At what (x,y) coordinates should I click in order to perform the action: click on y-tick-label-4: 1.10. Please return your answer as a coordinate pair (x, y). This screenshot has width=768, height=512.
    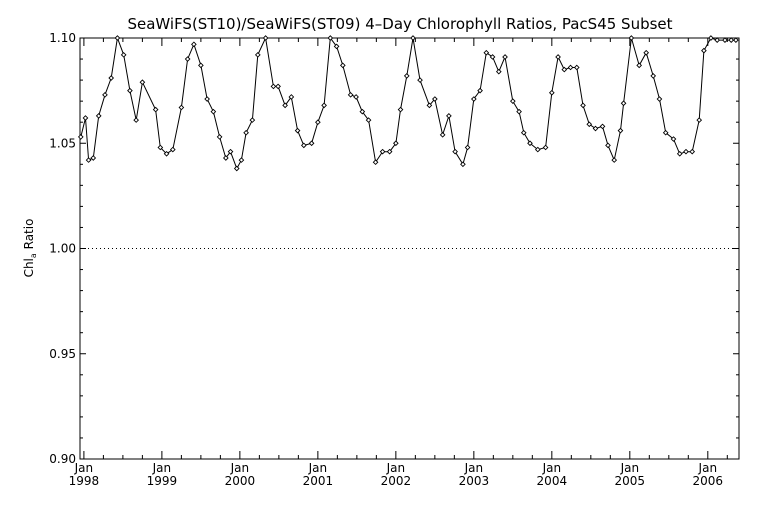
    Looking at the image, I should click on (62, 38).